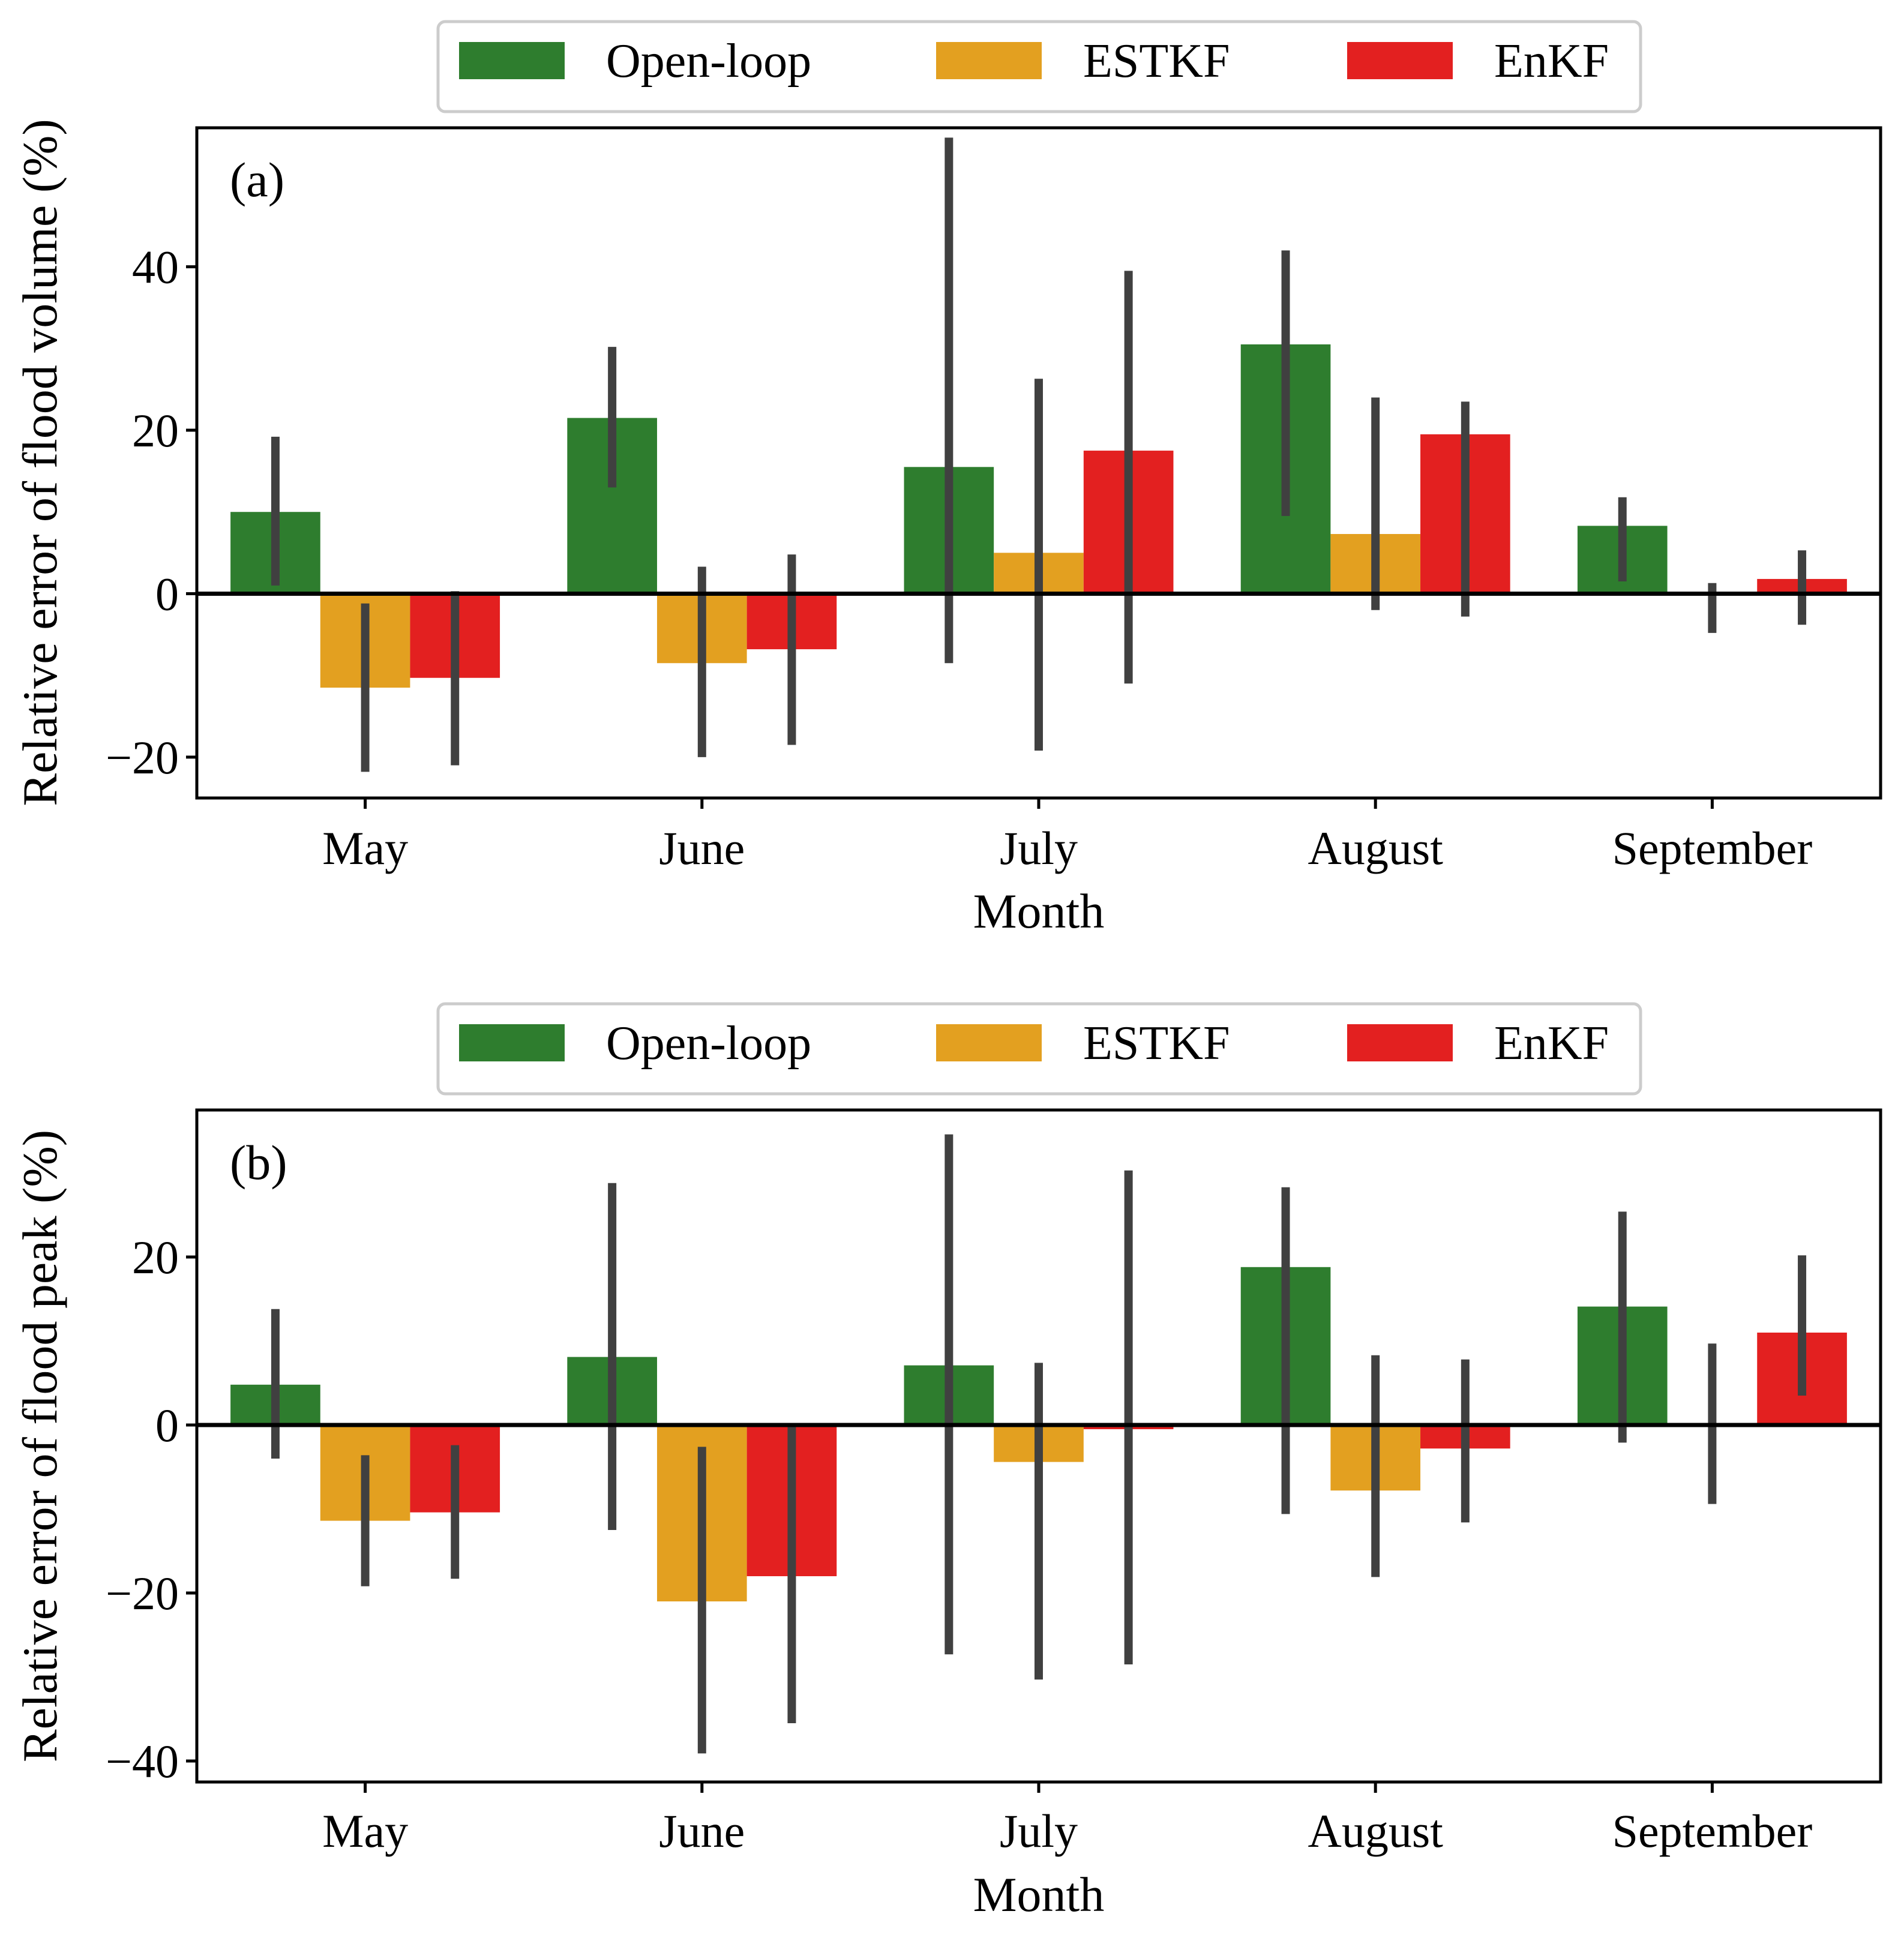 This screenshot has height=1935, width=1904. I want to click on panel-label: (a), so click(257, 179).